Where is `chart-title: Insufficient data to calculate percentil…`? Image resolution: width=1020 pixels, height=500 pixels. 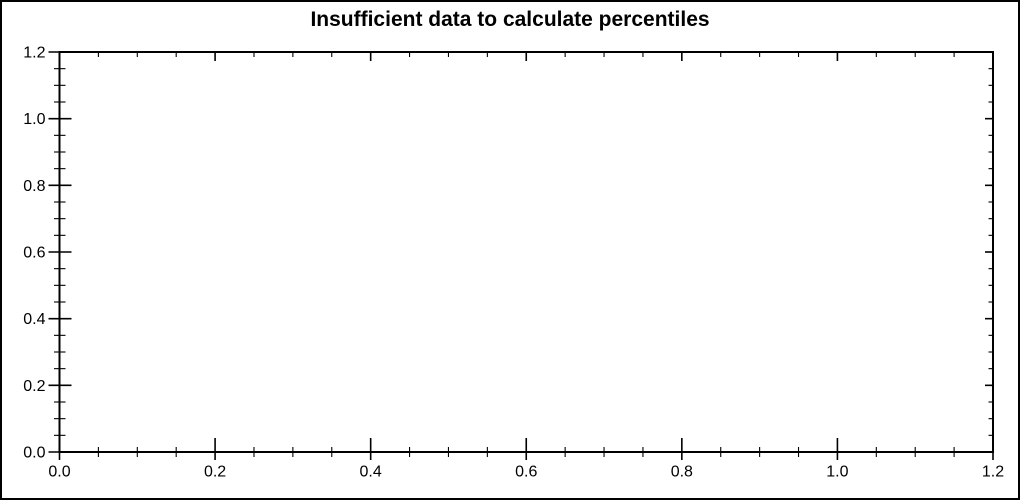
chart-title: Insufficient data to calculate percentil… is located at coordinates (510, 19).